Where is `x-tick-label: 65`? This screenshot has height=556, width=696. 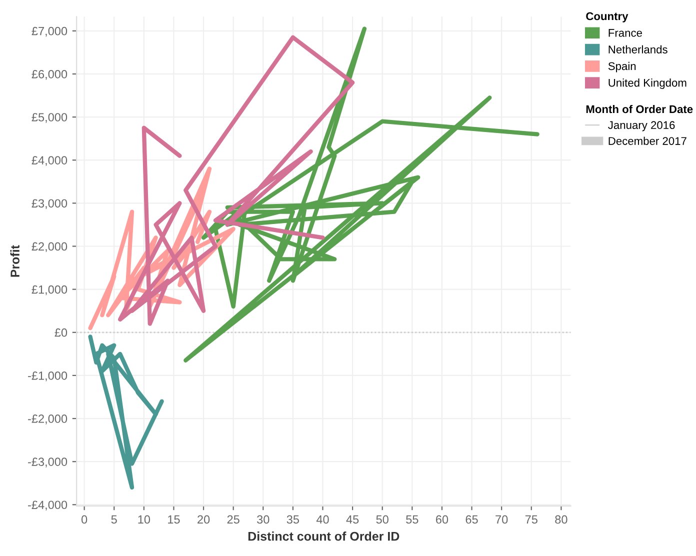 x-tick-label: 65 is located at coordinates (472, 519).